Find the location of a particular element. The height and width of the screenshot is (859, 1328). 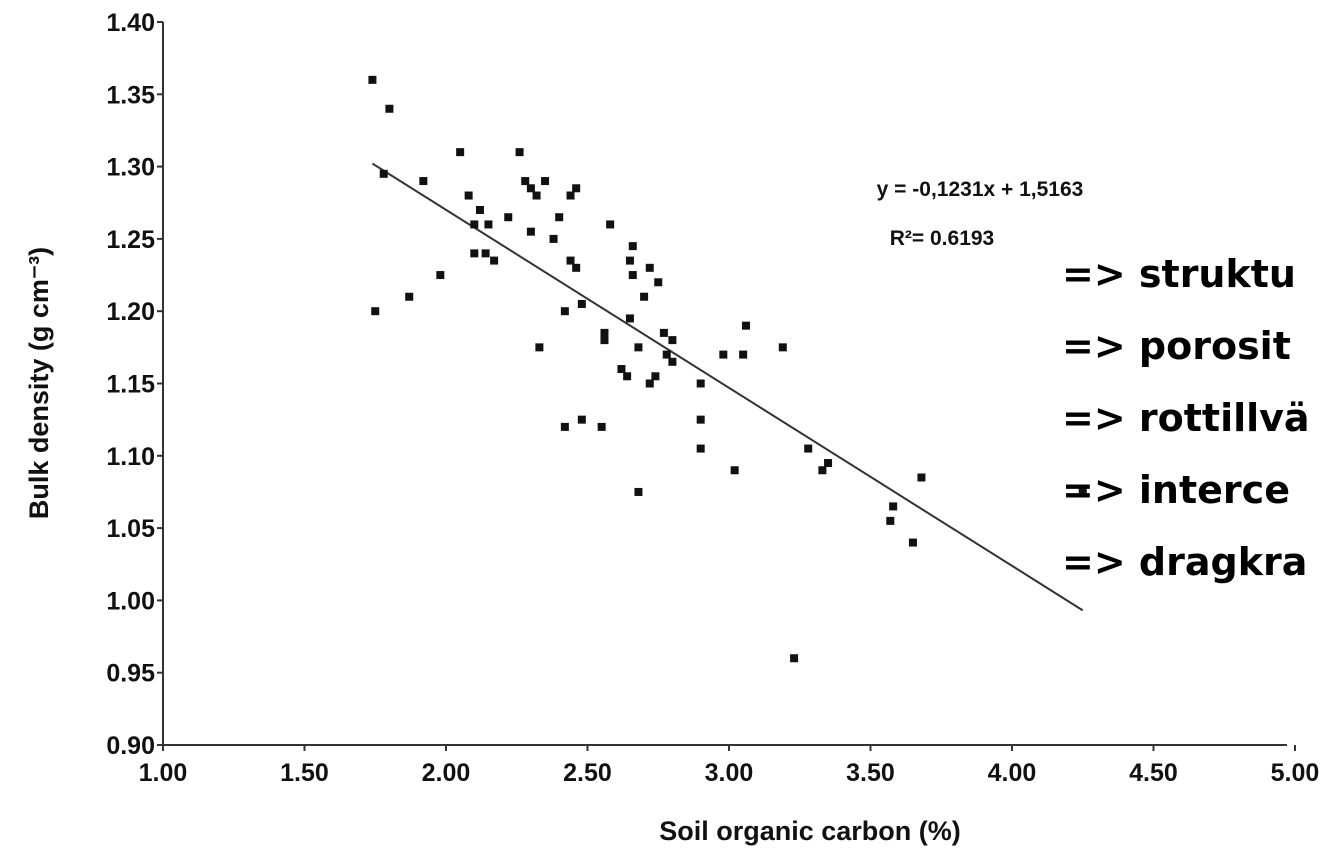

x-tick-label: 4.00 is located at coordinates (1012, 773).